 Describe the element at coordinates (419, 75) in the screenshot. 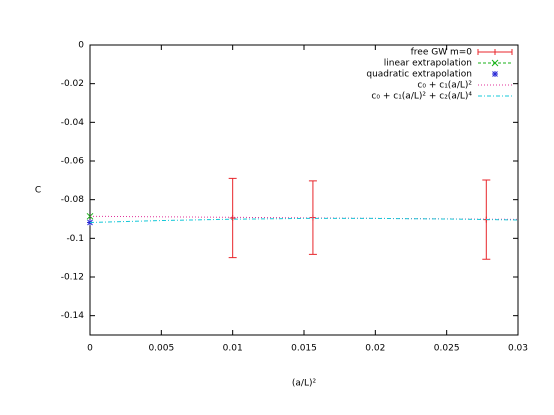

I see `legend-label: quadratic extrapolation` at that location.